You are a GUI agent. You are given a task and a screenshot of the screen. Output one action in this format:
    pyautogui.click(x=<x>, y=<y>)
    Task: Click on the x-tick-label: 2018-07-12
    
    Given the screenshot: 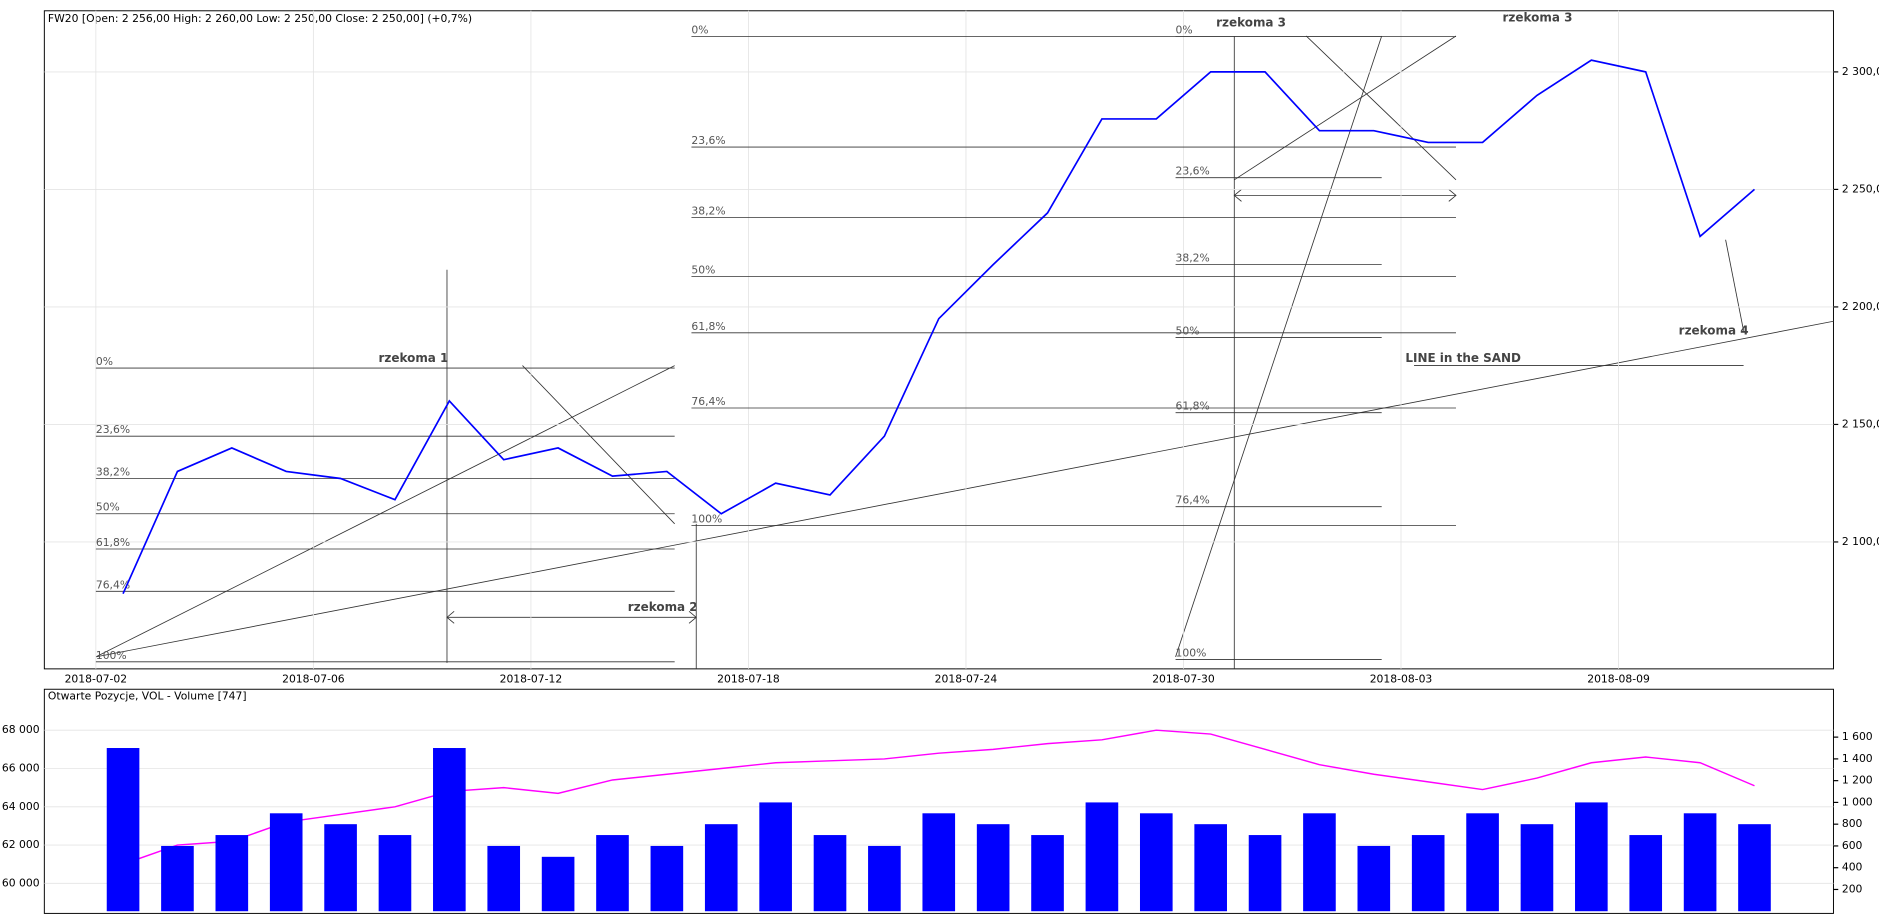 What is the action you would take?
    pyautogui.click(x=531, y=679)
    